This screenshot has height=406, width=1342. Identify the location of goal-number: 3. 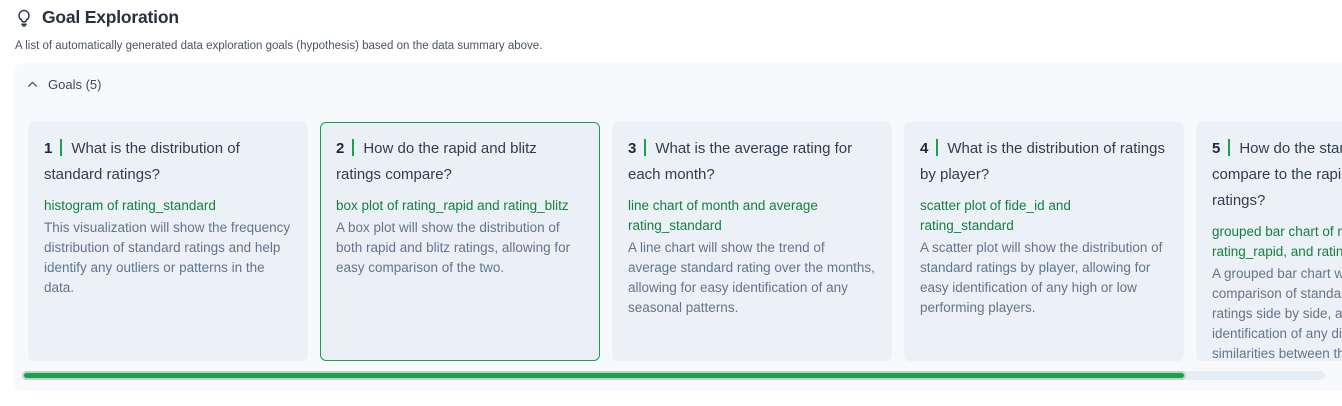
(632, 148).